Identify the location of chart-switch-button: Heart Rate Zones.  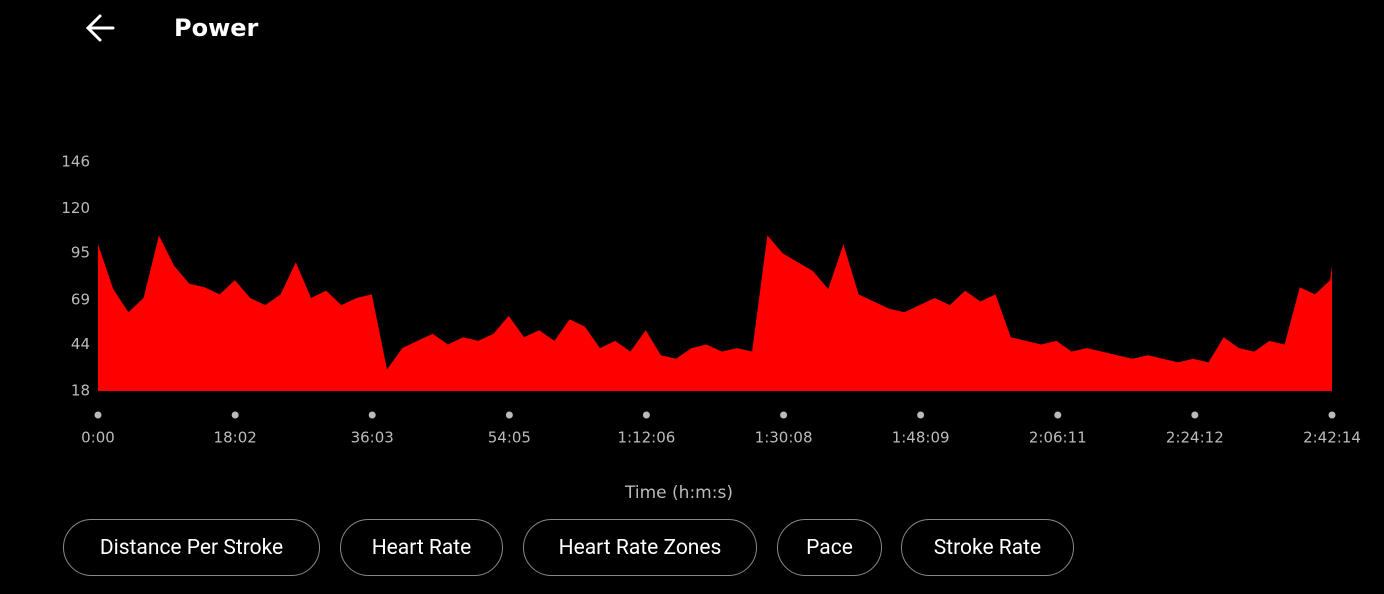
(640, 547).